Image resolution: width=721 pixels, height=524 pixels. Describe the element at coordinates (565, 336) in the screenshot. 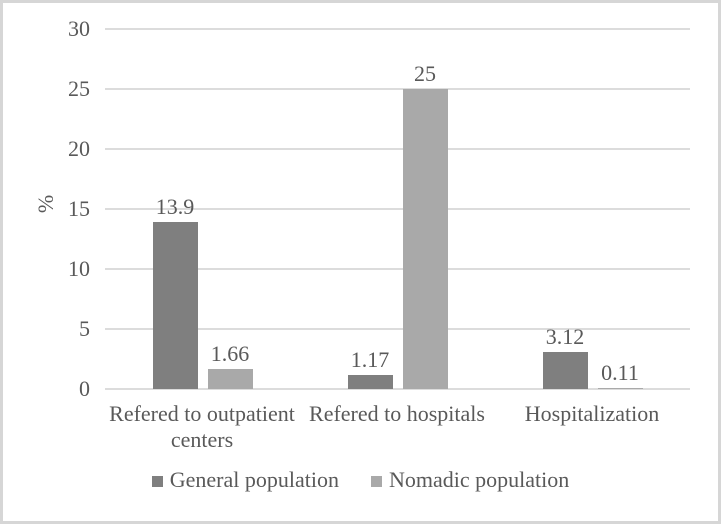

I see `bar-value-label: 3.12` at that location.